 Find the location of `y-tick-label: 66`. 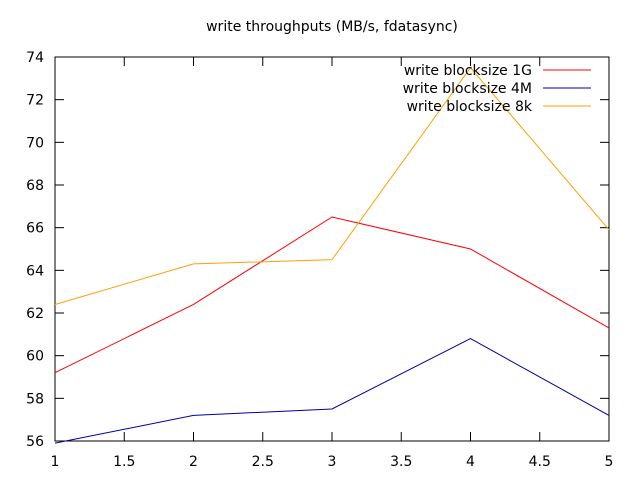

y-tick-label: 66 is located at coordinates (35, 229).